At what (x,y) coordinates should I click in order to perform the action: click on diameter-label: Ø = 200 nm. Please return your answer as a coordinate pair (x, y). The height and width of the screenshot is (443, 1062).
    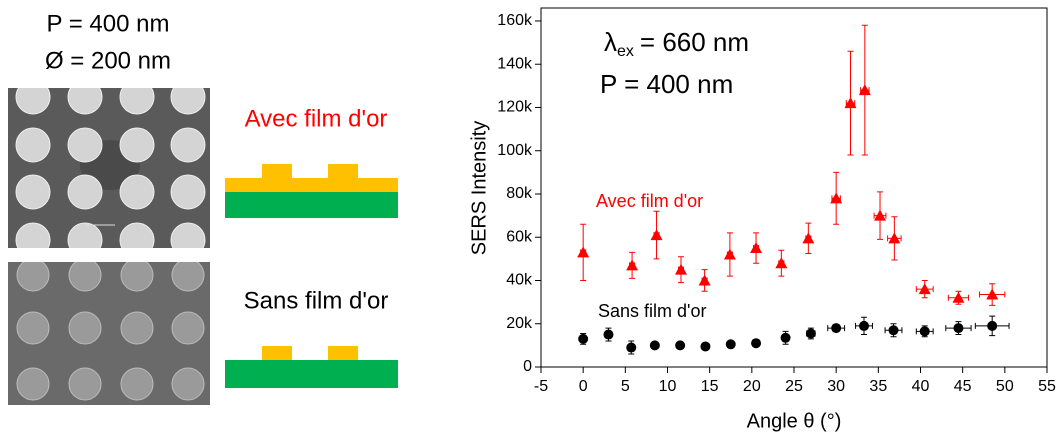
    Looking at the image, I should click on (108, 60).